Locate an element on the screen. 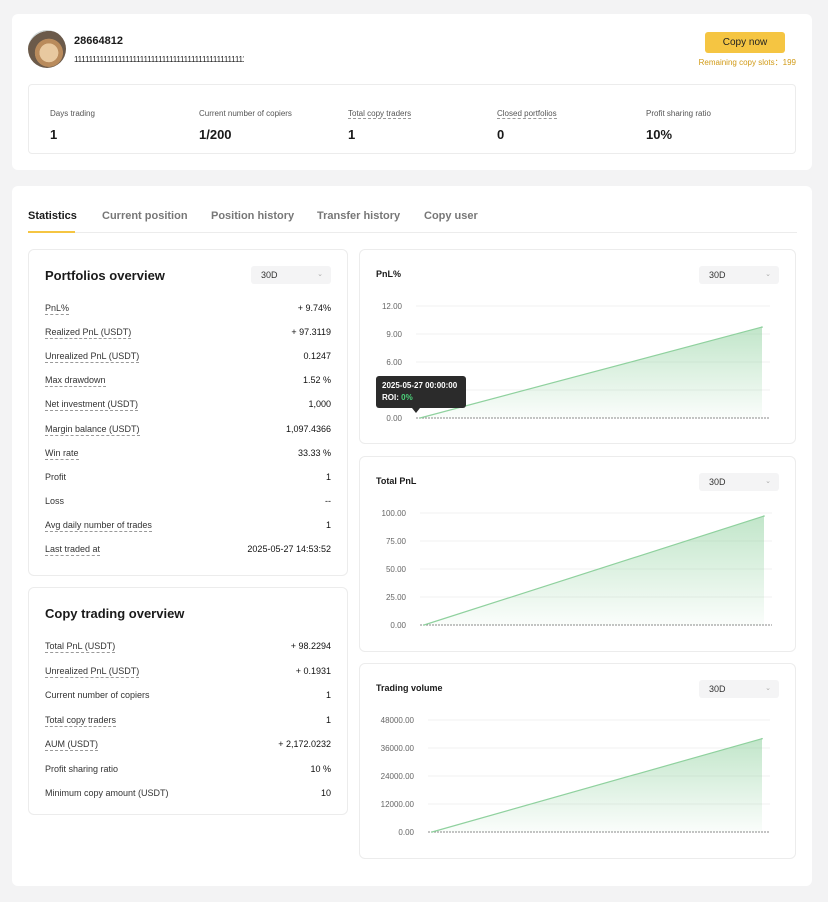 This screenshot has height=902, width=828. stat-row-label: Avg daily number of trades is located at coordinates (98, 525).